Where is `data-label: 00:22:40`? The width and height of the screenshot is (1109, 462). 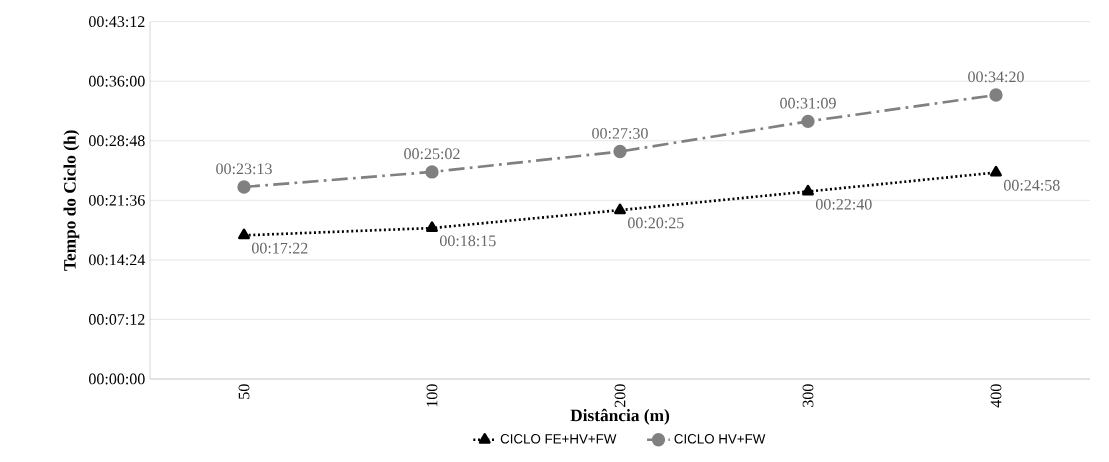 data-label: 00:22:40 is located at coordinates (843, 204).